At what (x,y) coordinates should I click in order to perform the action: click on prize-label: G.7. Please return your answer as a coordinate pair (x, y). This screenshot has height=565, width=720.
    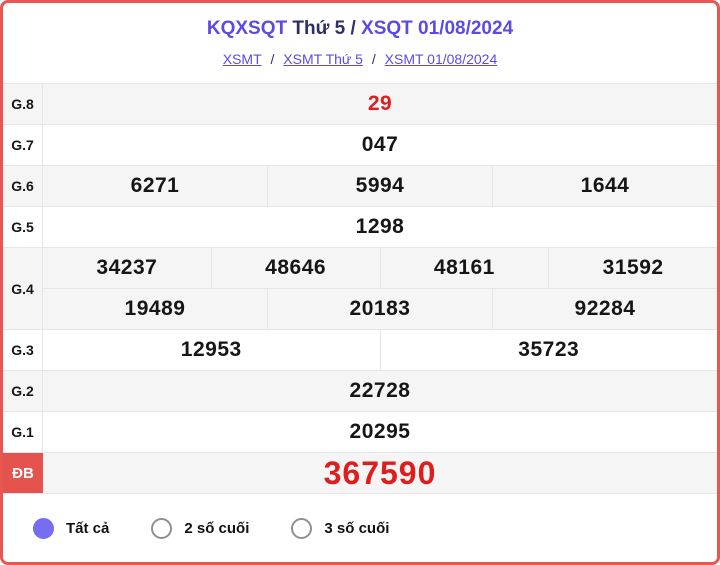
    Looking at the image, I should click on (23, 145).